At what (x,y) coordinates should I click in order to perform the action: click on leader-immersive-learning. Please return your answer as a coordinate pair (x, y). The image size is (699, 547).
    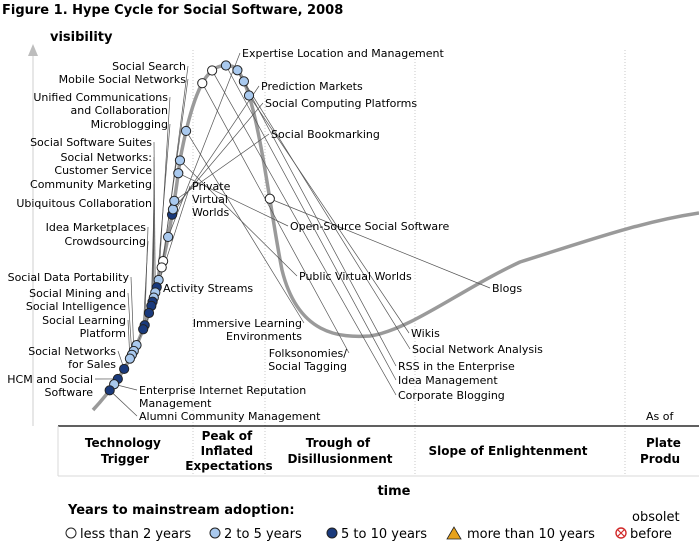
    Looking at the image, I should click on (245, 227).